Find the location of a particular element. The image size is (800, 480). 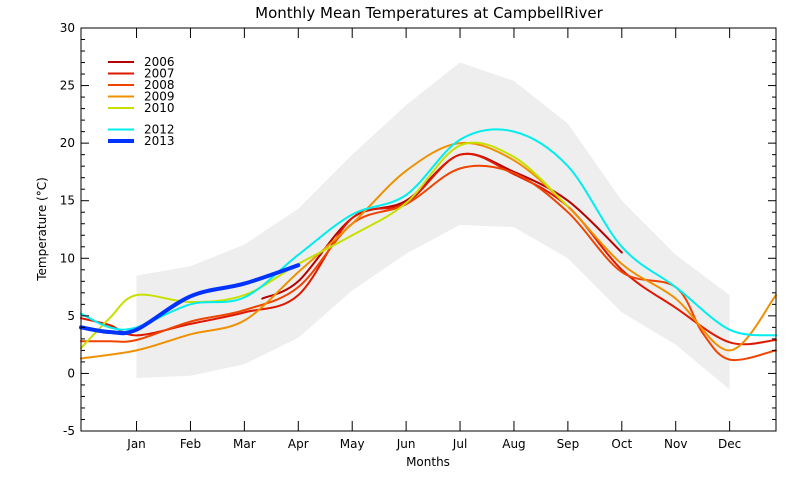

y-tick-label: 20 is located at coordinates (67, 143).